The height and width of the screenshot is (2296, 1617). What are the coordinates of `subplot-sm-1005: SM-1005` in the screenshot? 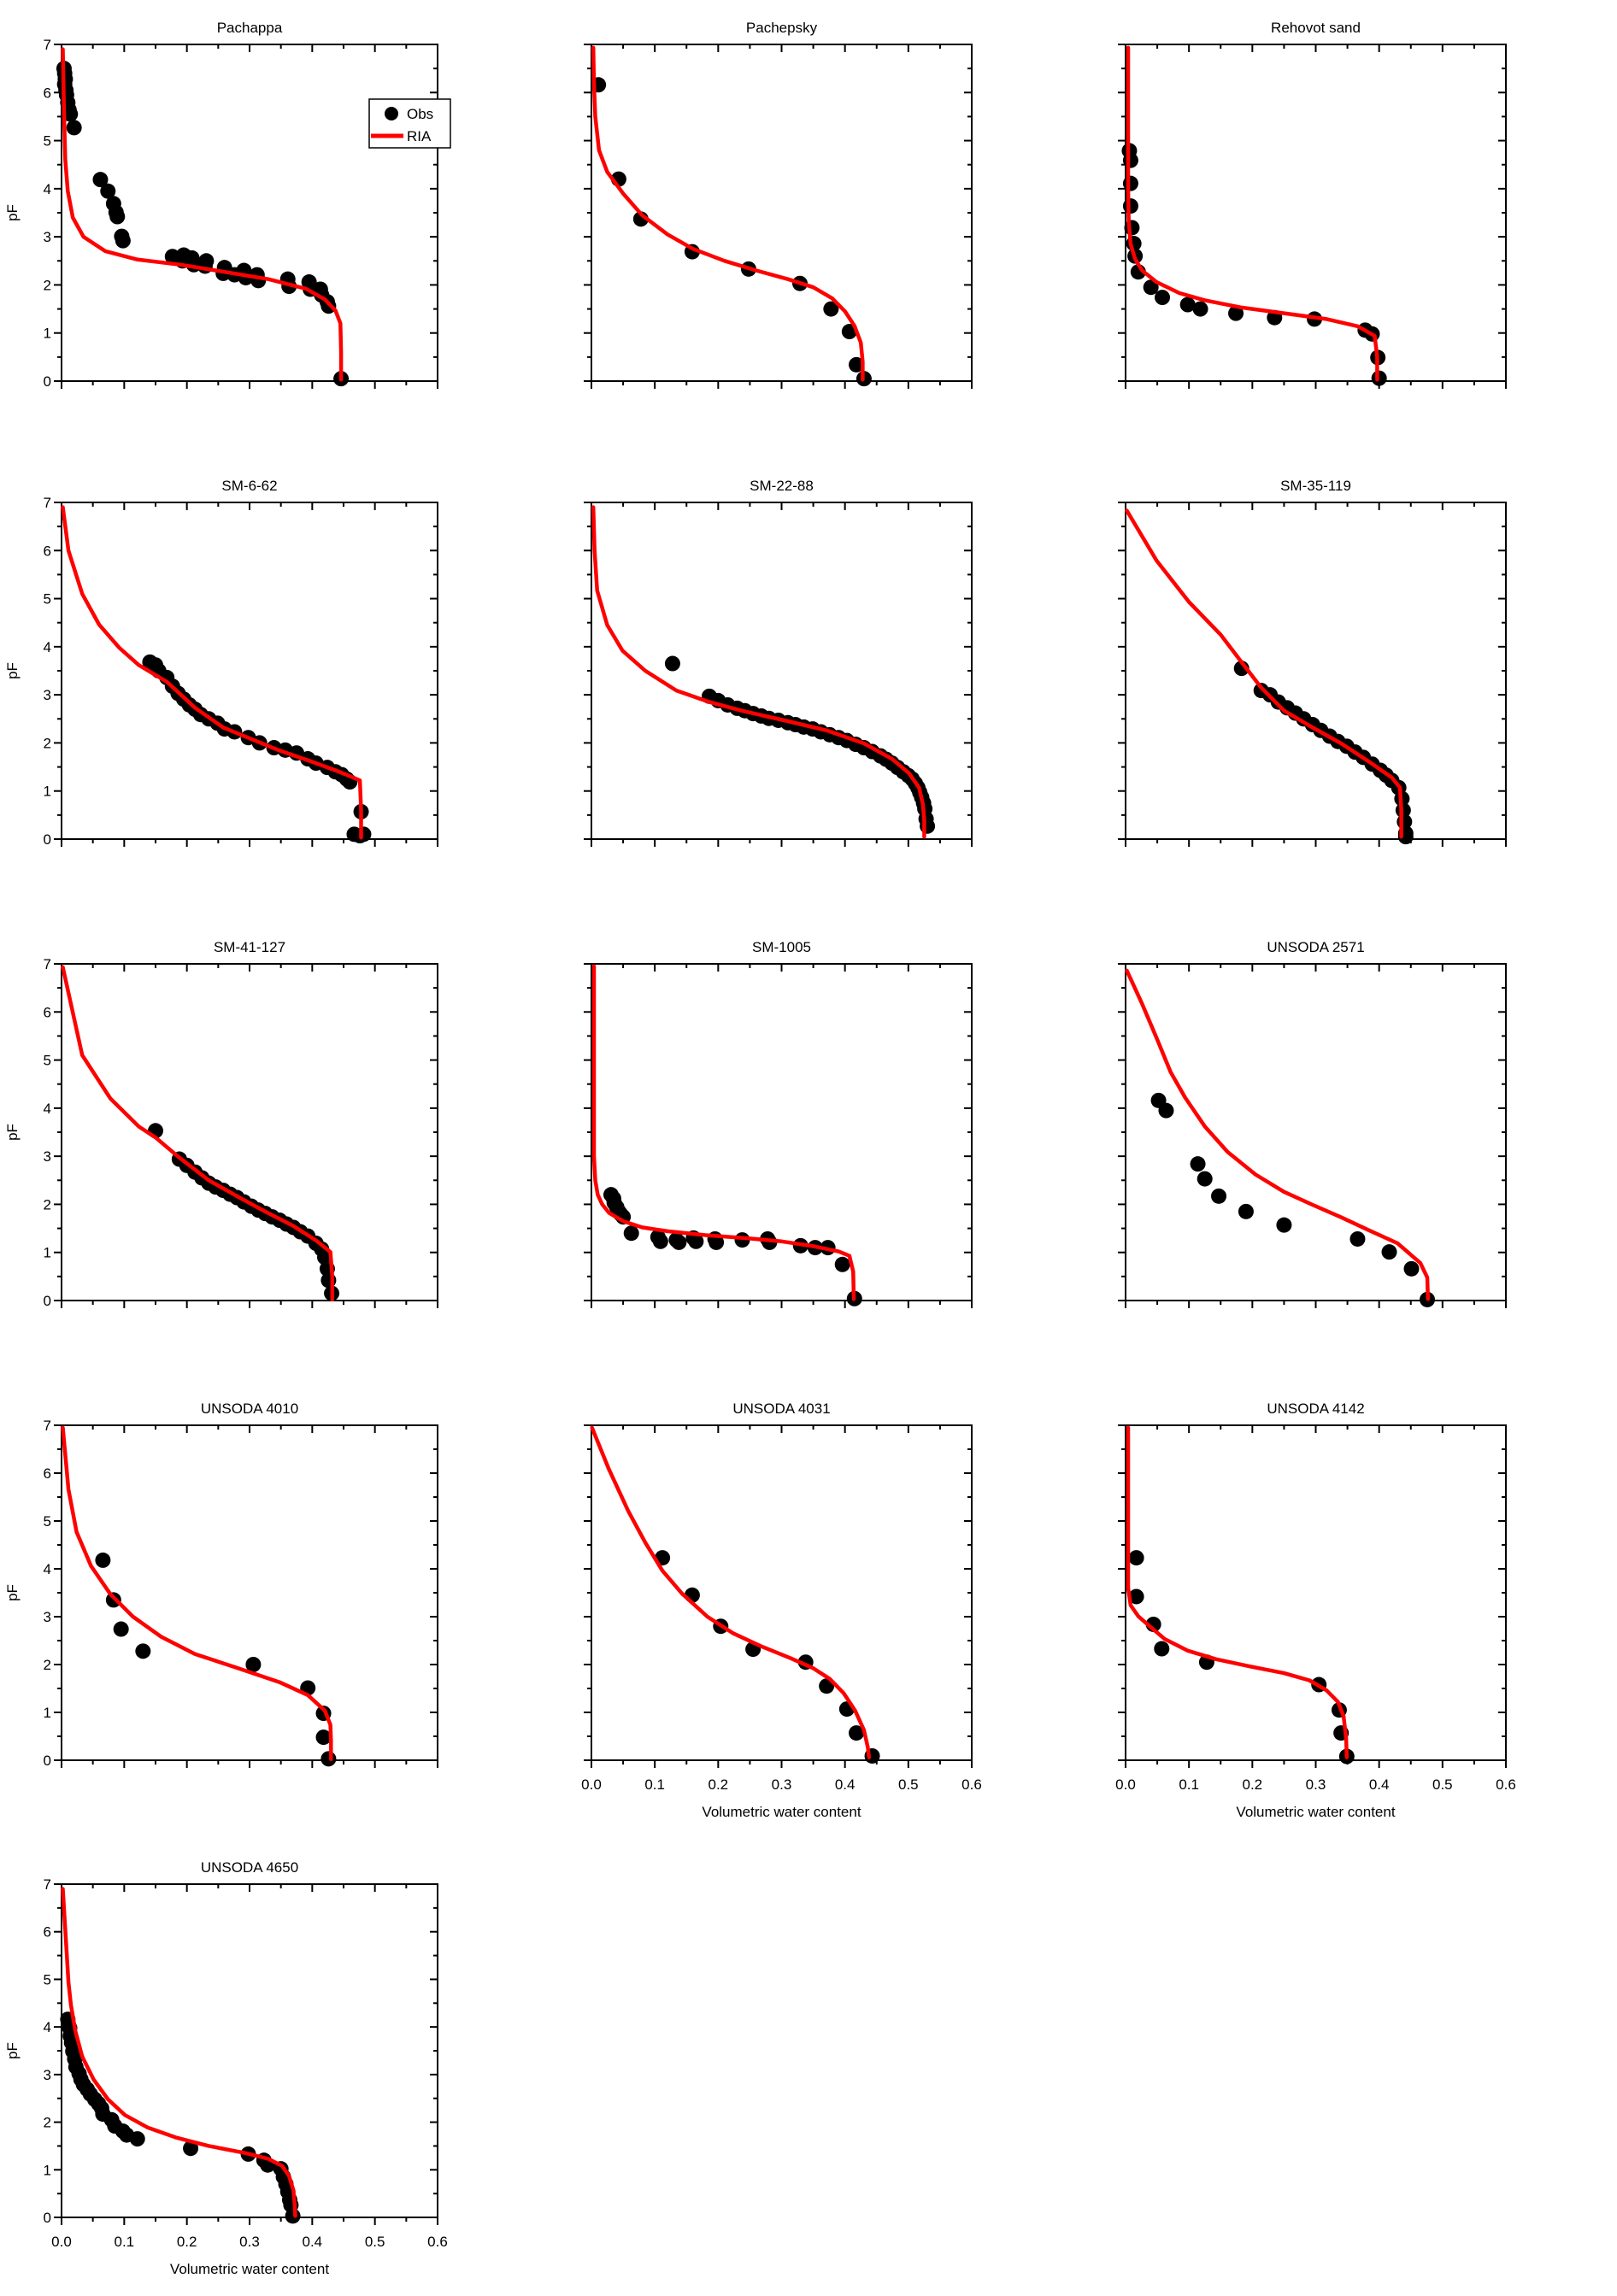 It's located at (778, 1123).